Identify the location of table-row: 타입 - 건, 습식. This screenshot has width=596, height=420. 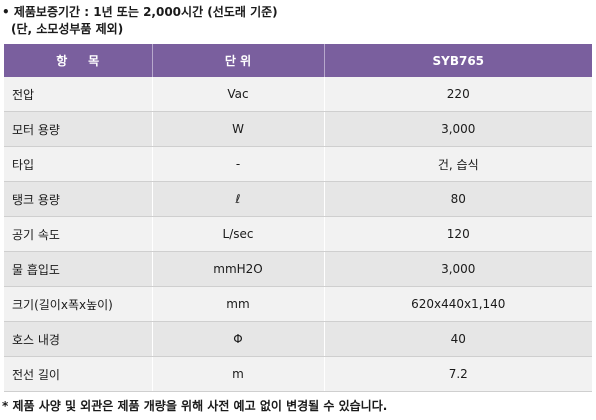
(298, 164).